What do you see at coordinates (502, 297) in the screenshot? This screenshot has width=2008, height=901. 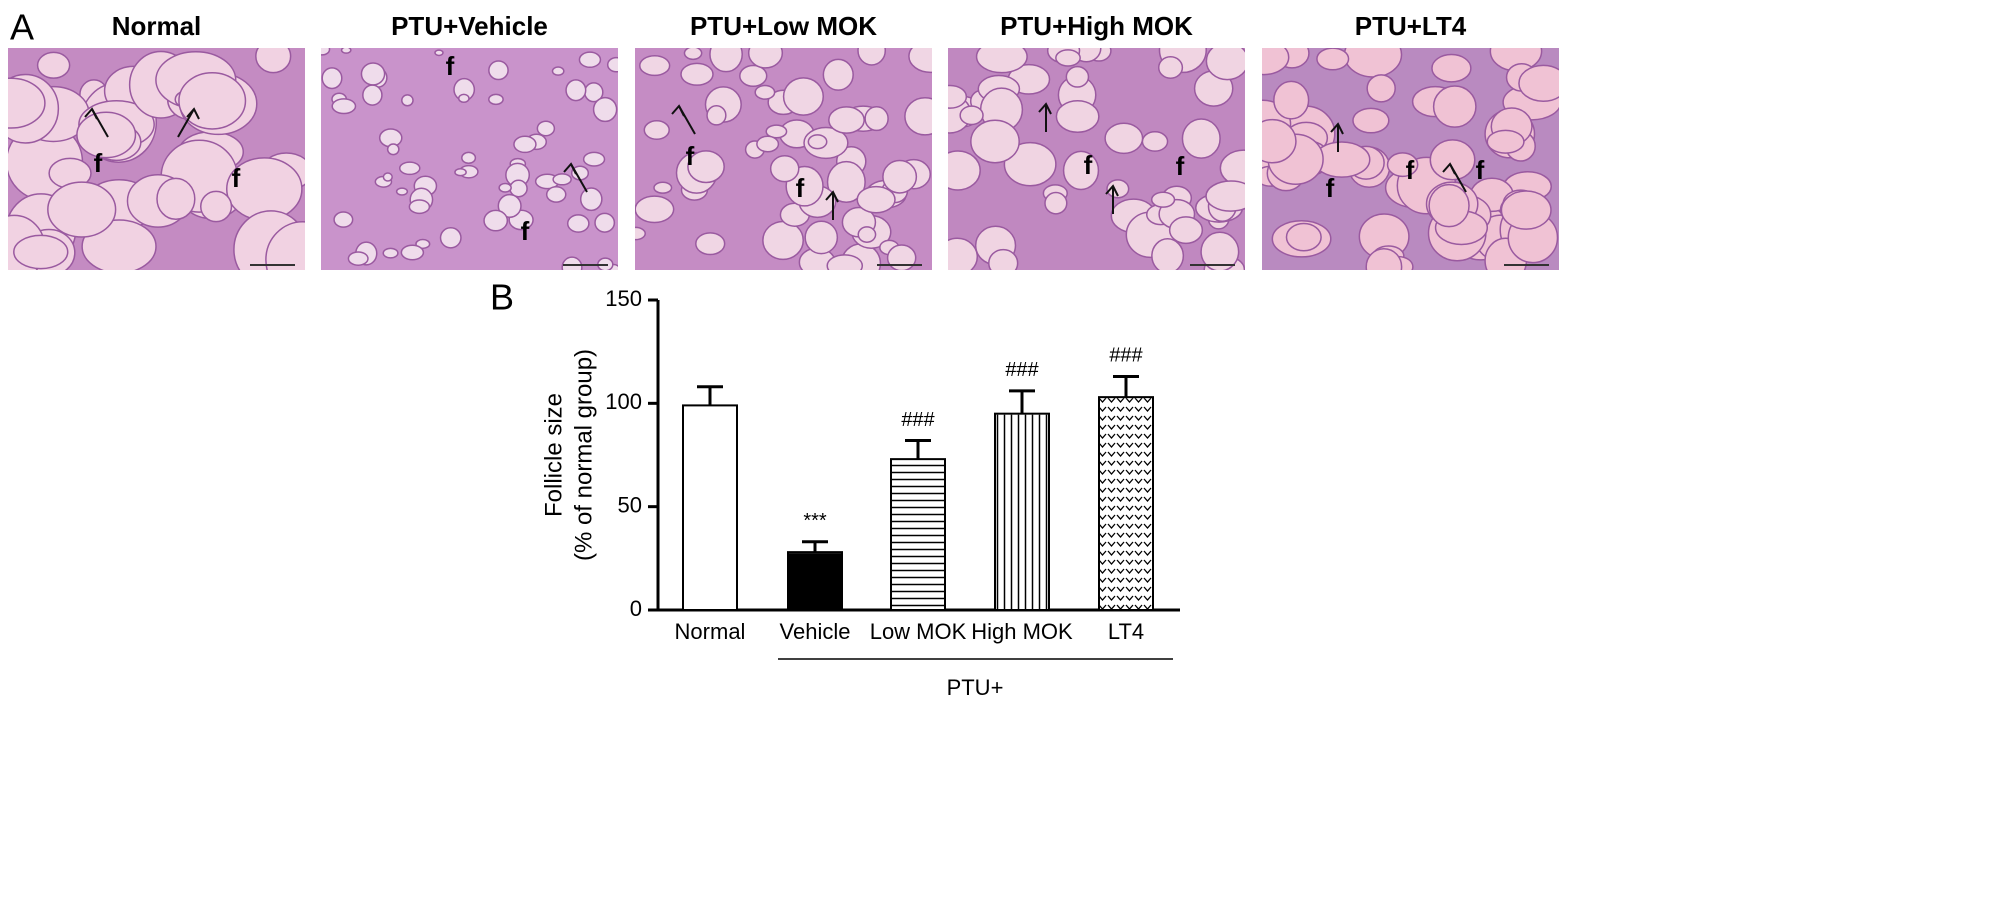 I see `panel-label: B` at bounding box center [502, 297].